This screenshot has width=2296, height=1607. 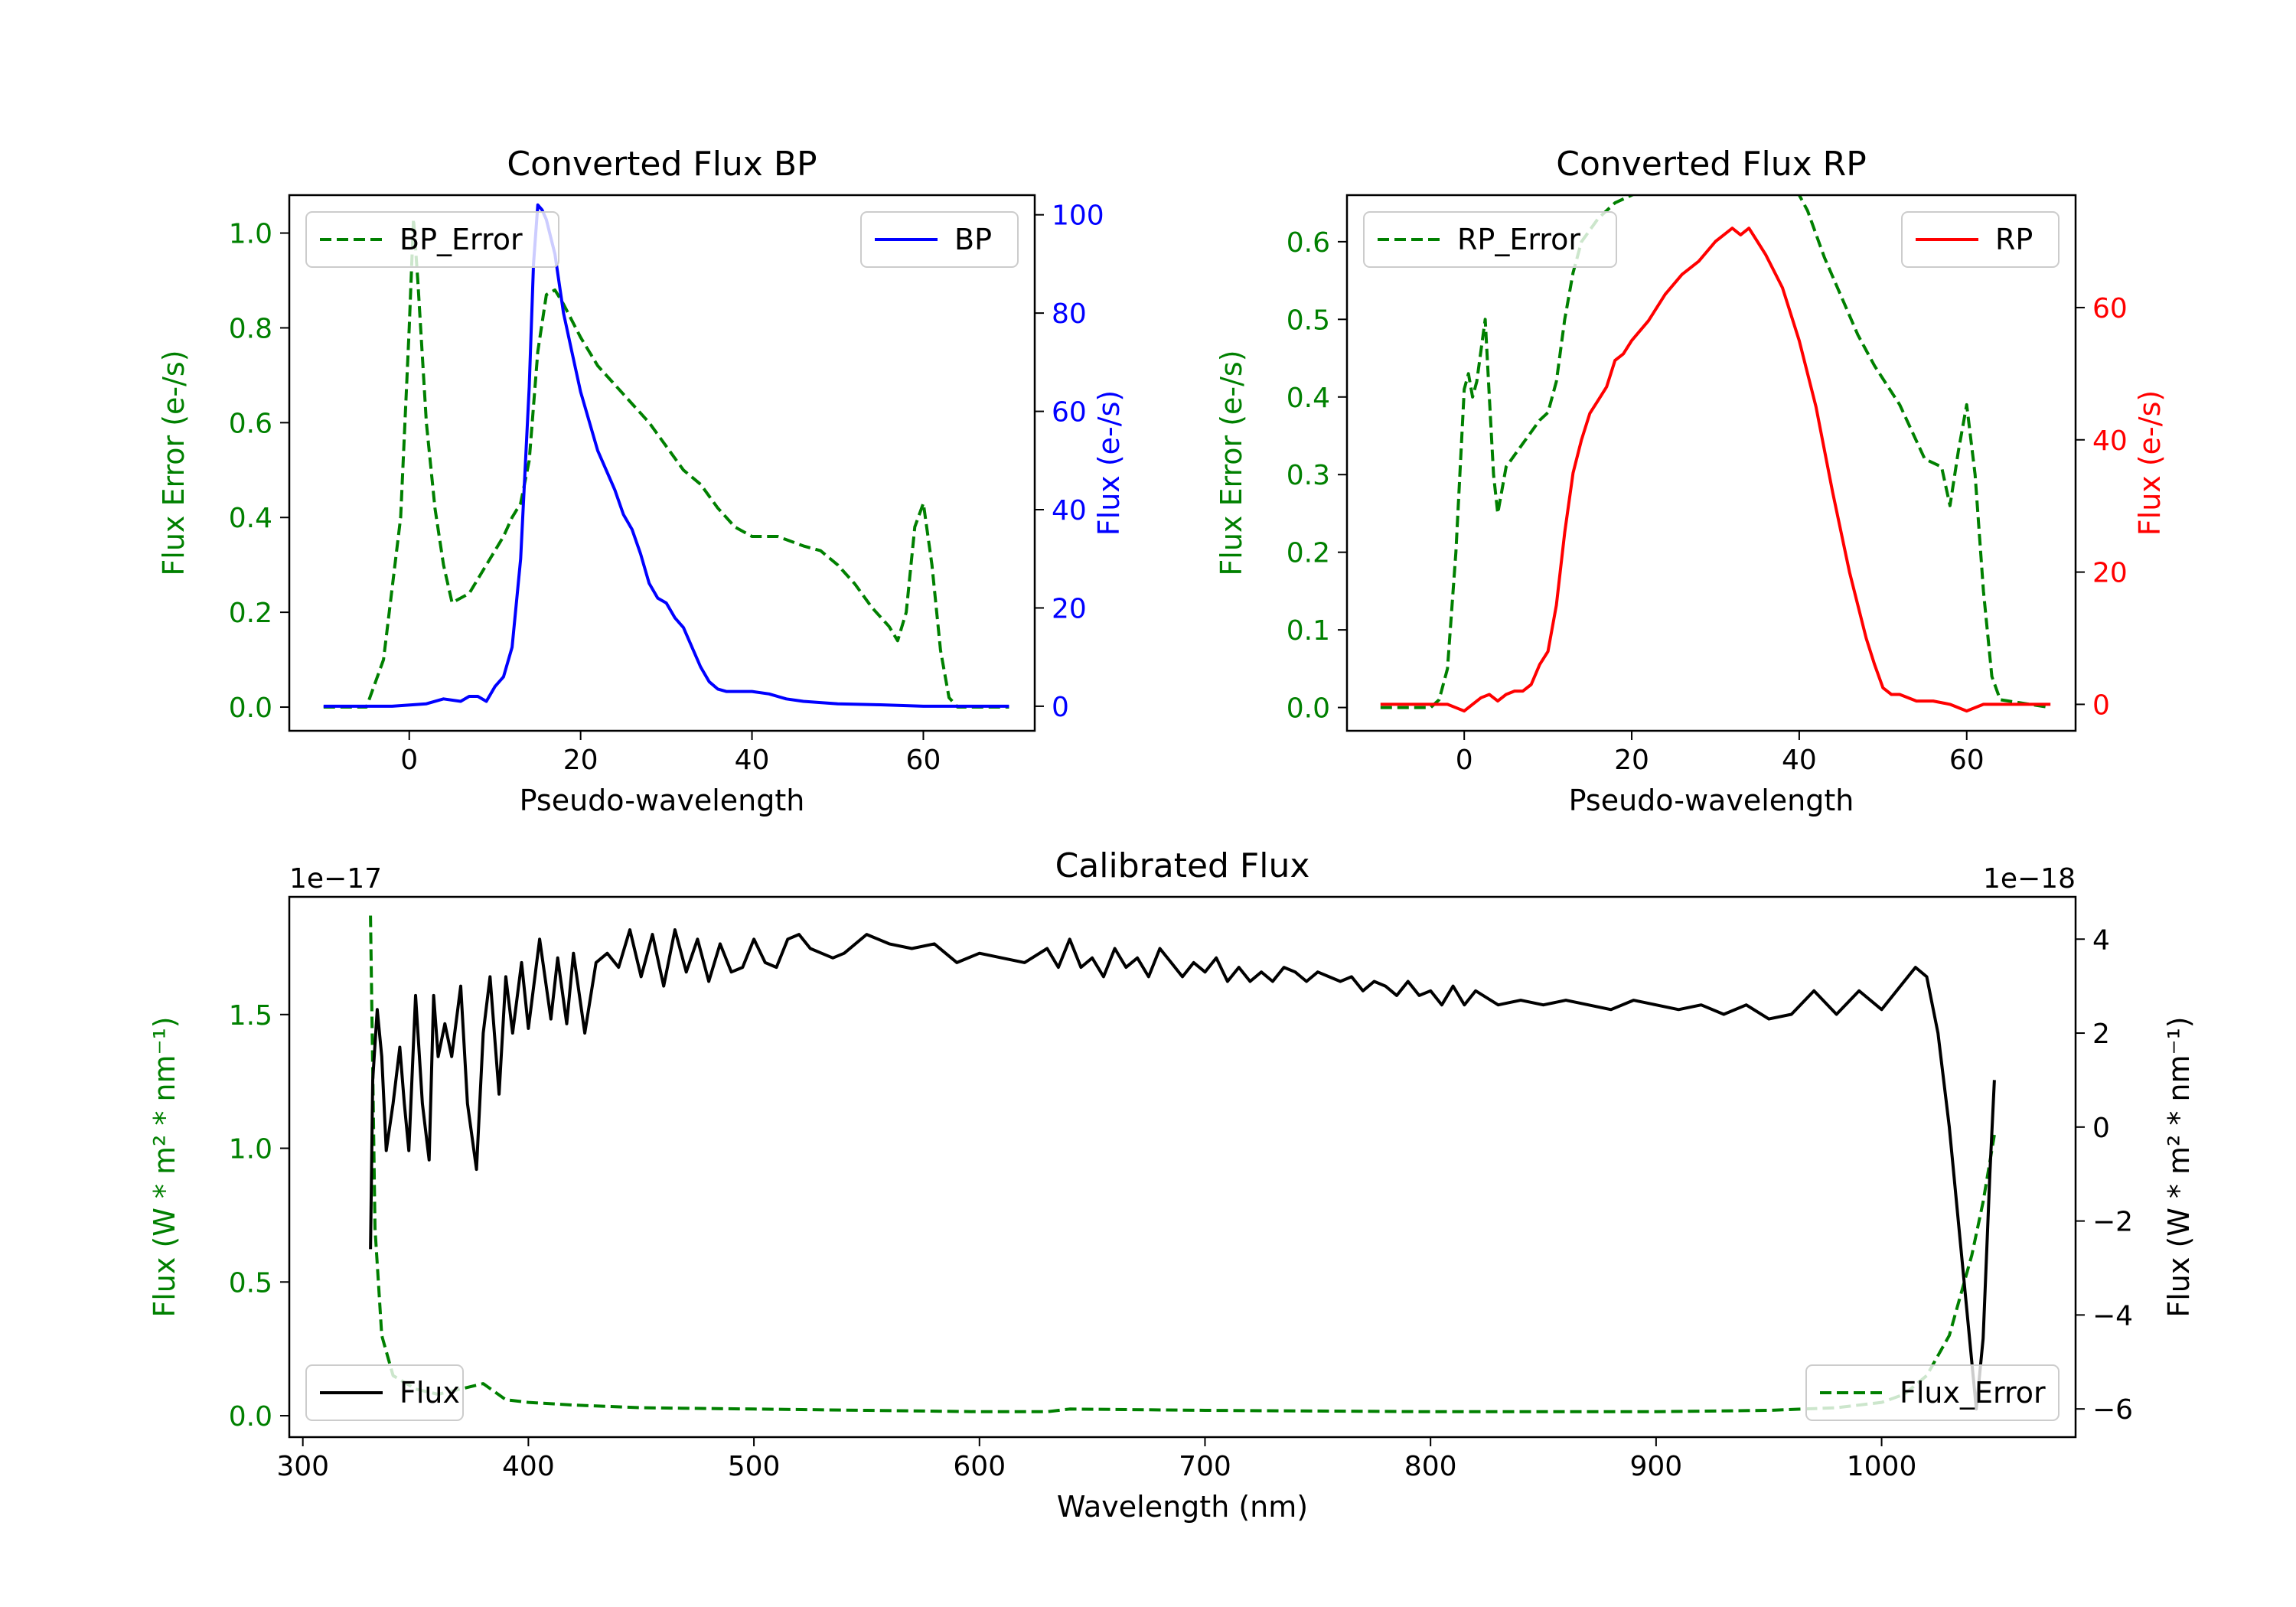 I want to click on legend-flux: Flux, so click(x=384, y=1392).